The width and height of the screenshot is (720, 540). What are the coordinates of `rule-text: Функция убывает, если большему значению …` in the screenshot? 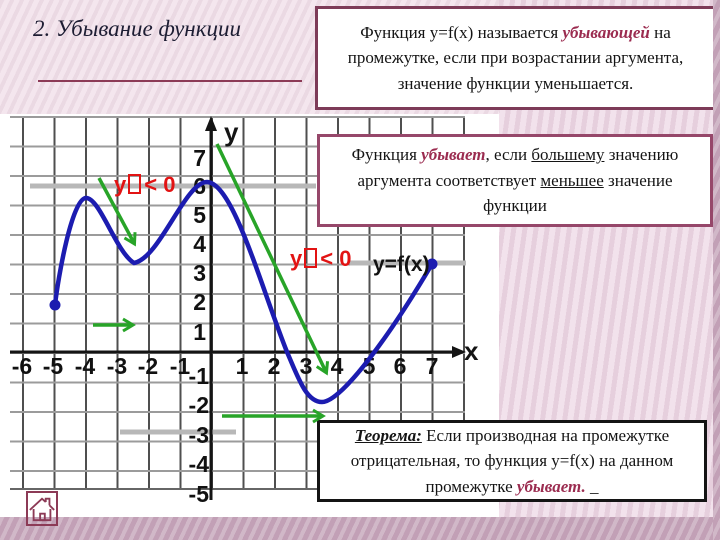 It's located at (515, 180).